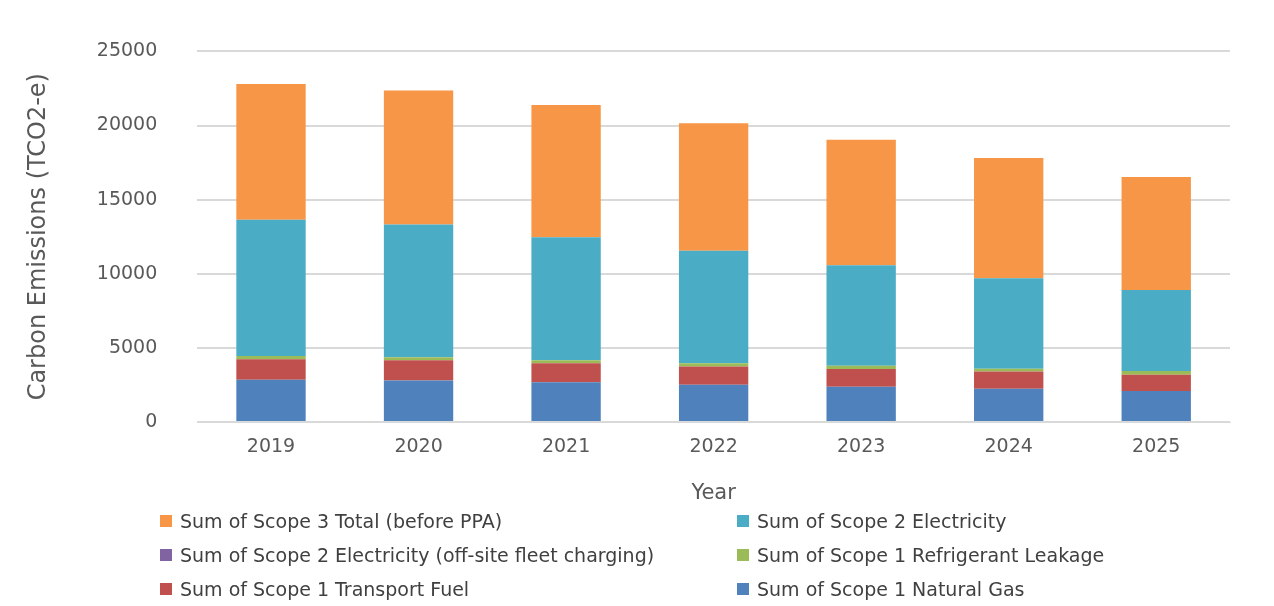 The height and width of the screenshot is (606, 1274). What do you see at coordinates (36, 237) in the screenshot?
I see `y-axis-title: Carbon Emissions (TCO2-e)` at bounding box center [36, 237].